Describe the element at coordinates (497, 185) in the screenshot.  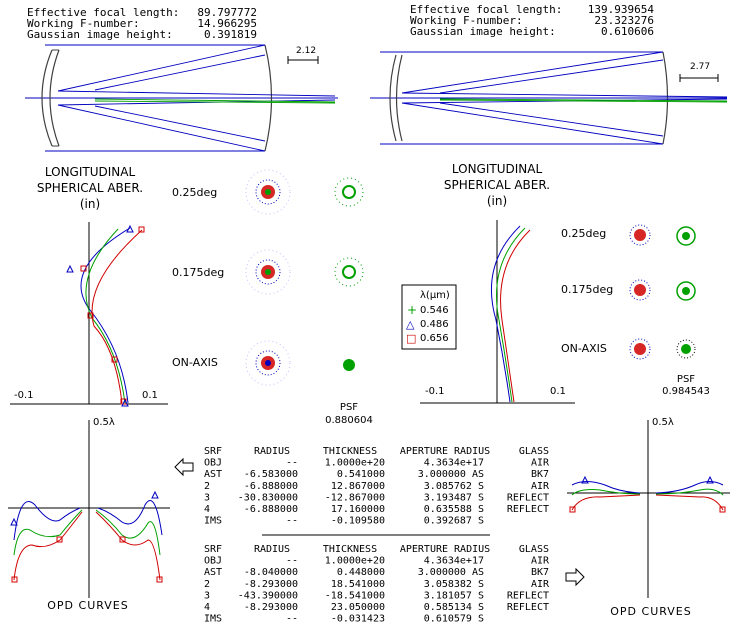
I see `right-lsa-title: LONGITUDINAL SPHERICAL ABER. (in)` at that location.